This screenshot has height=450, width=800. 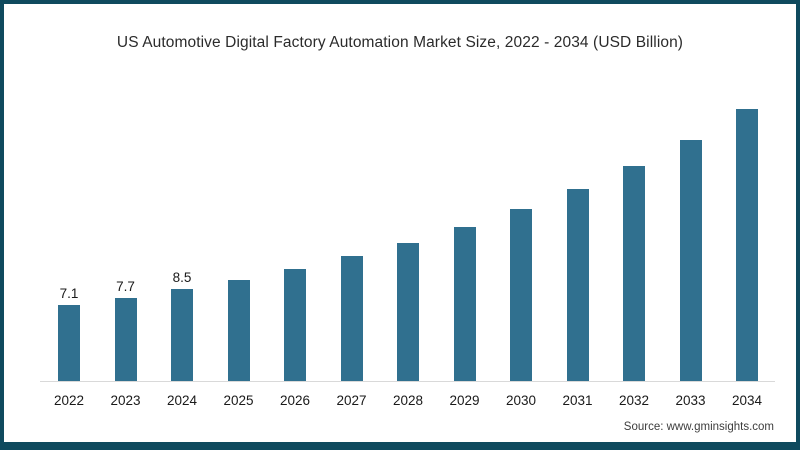 What do you see at coordinates (634, 273) in the screenshot?
I see `bar-2032` at bounding box center [634, 273].